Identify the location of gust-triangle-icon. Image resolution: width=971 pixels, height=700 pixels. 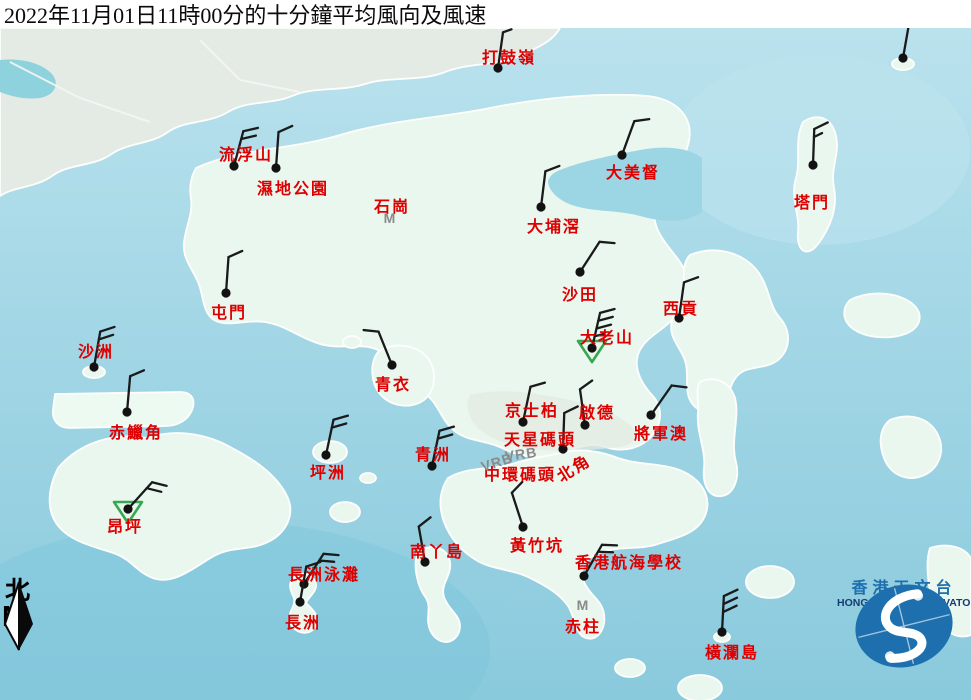
(128, 512).